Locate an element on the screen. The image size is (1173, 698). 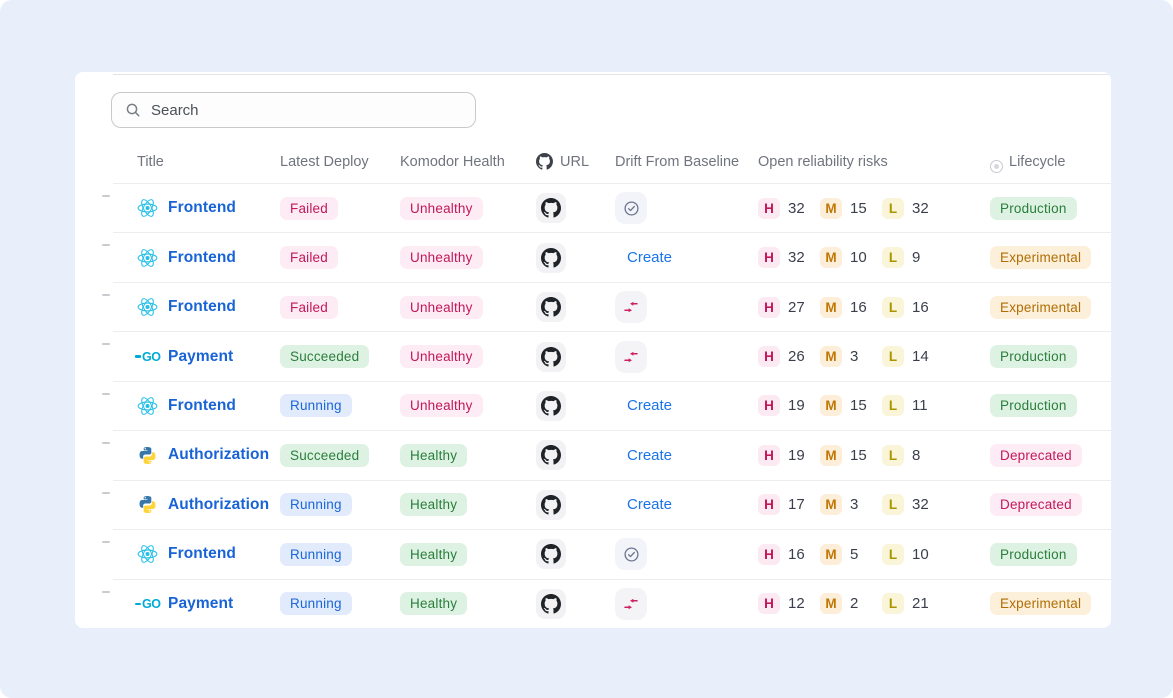
column-header-title: Title is located at coordinates (150, 161).